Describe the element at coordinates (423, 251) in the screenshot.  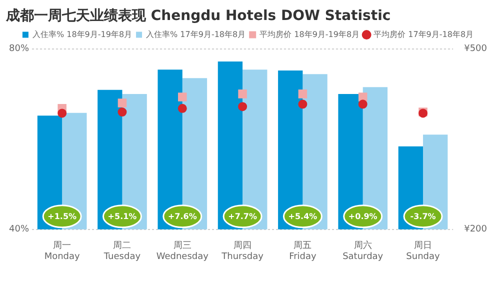
I see `x-tick-label: 周日 Sunday` at that location.